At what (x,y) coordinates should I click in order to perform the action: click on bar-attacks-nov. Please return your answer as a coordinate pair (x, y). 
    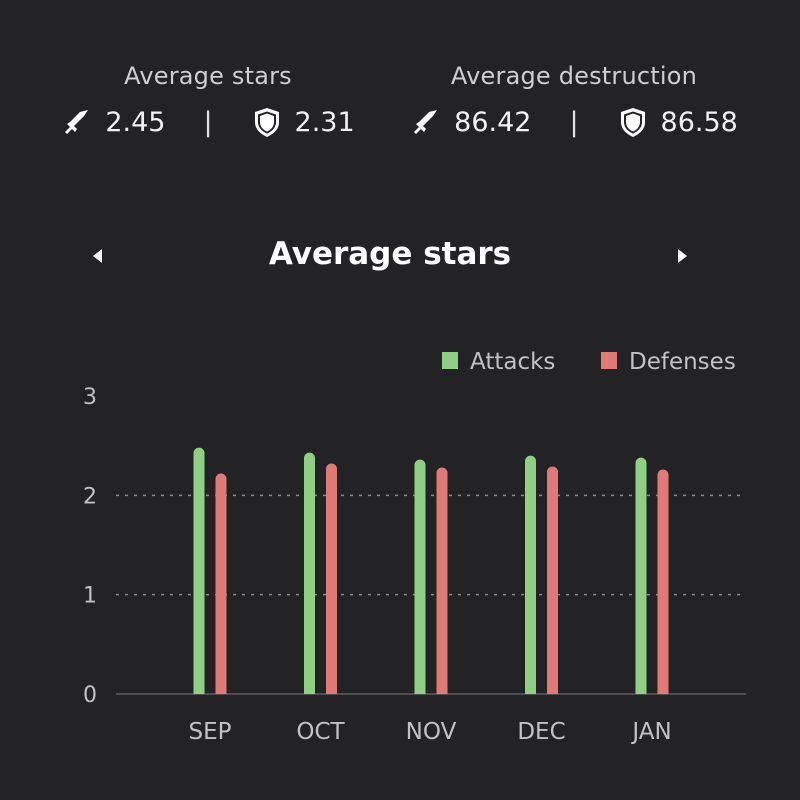
    Looking at the image, I should click on (420, 576).